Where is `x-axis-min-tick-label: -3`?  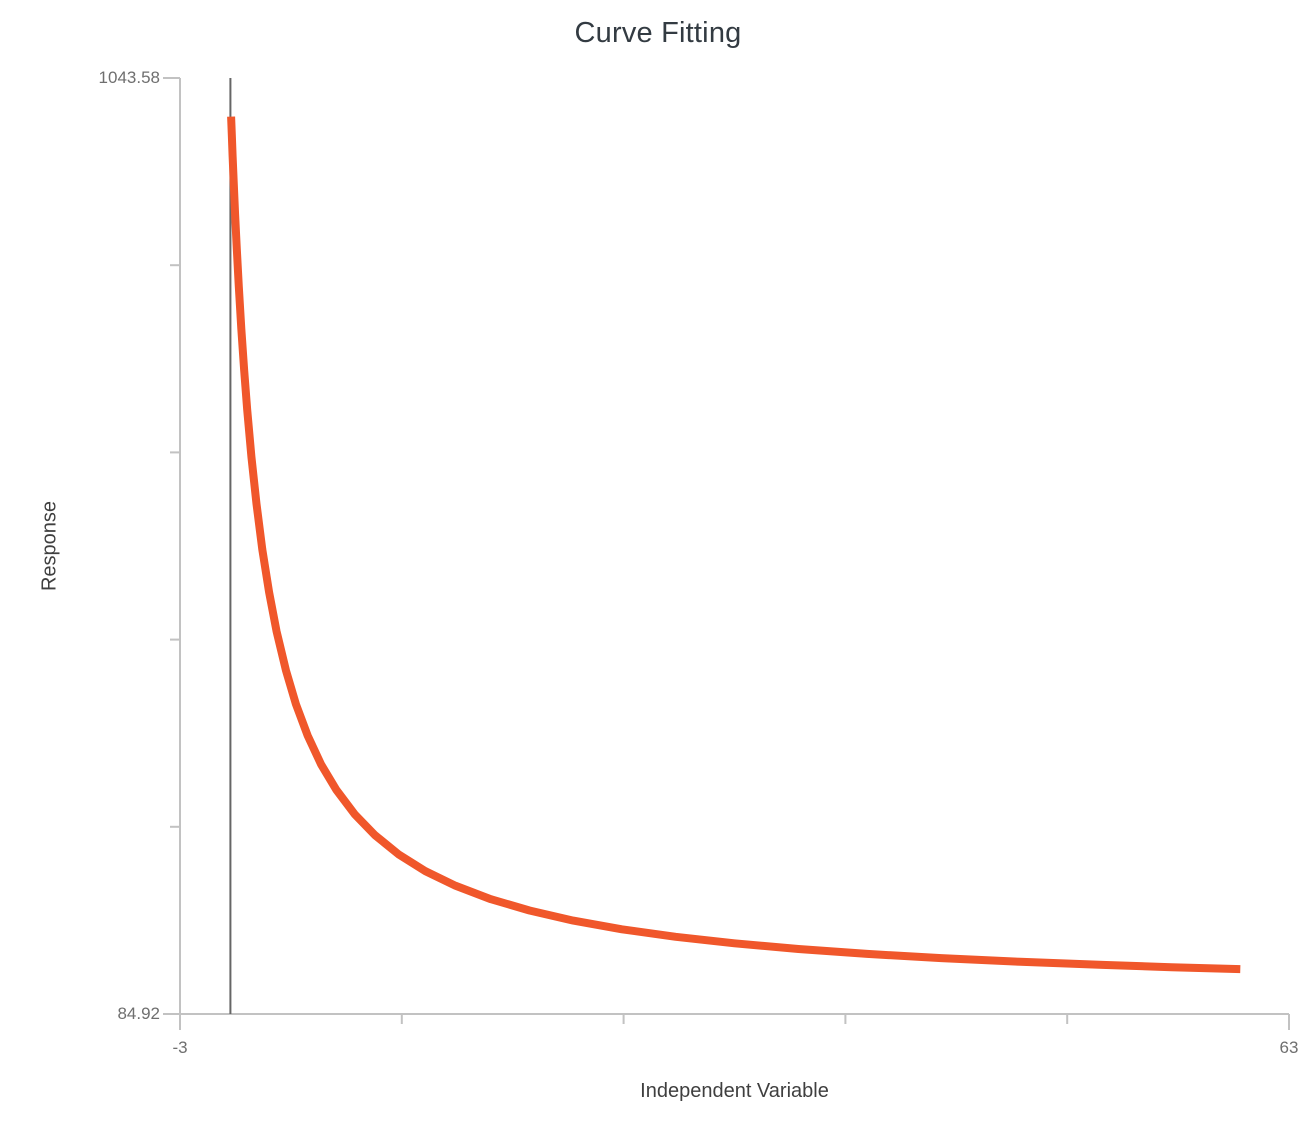 x-axis-min-tick-label: -3 is located at coordinates (180, 1047).